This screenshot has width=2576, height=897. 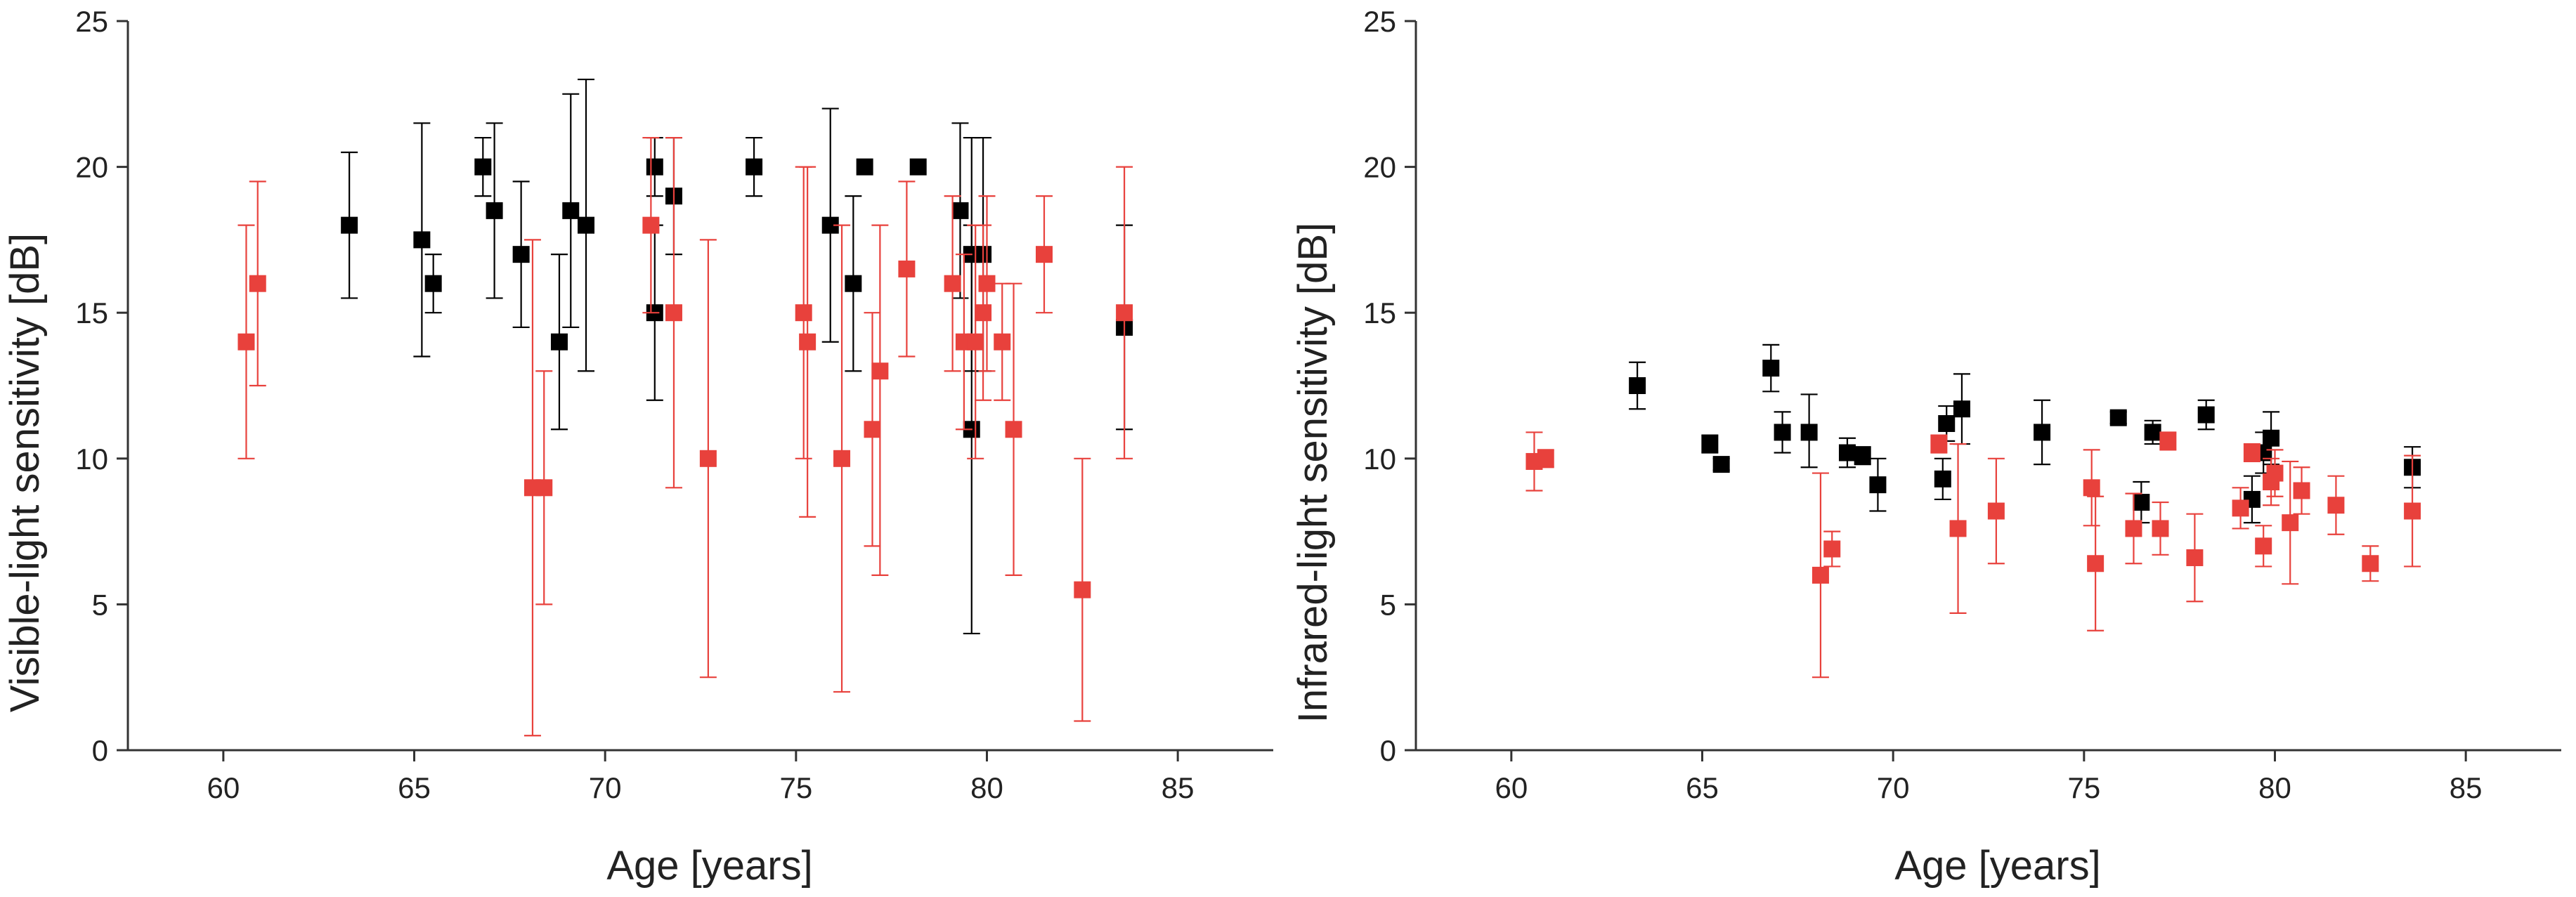 What do you see at coordinates (1893, 788) in the screenshot?
I see `x-tick-label: 70` at bounding box center [1893, 788].